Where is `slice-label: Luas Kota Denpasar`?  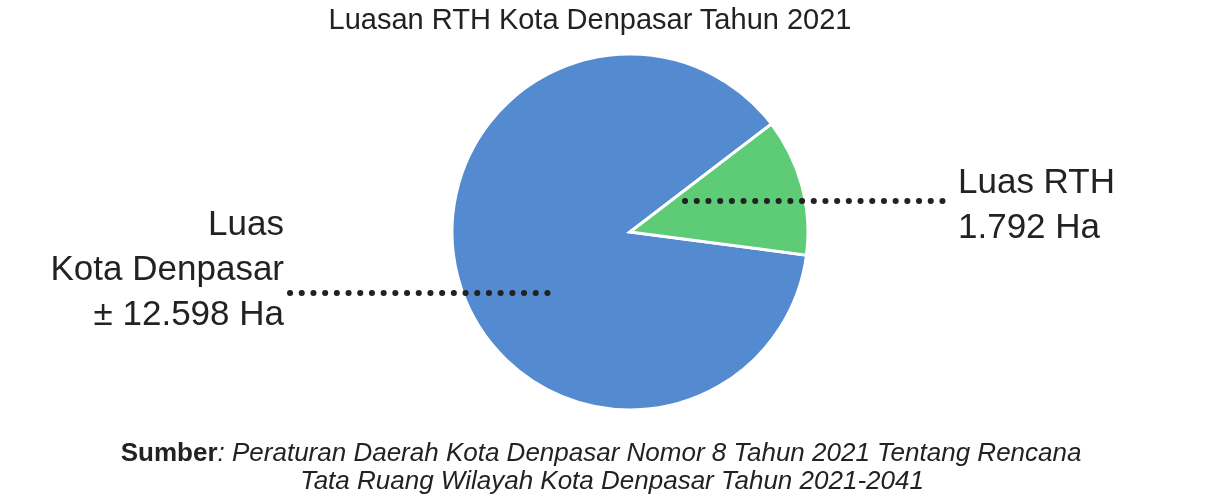 slice-label: Luas Kota Denpasar is located at coordinates (167, 245).